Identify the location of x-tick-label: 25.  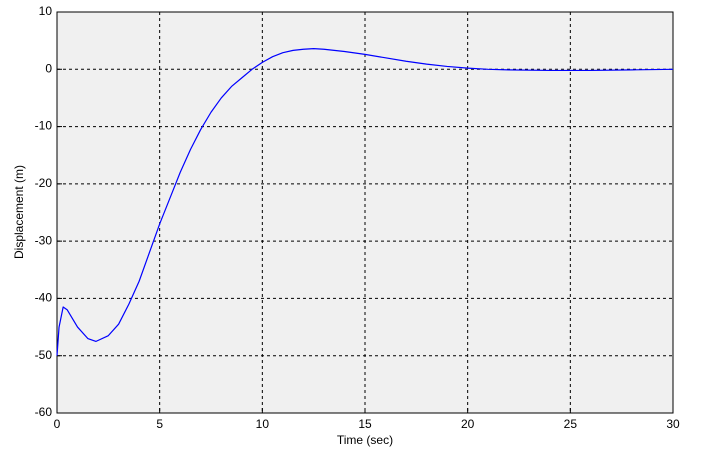
(571, 424).